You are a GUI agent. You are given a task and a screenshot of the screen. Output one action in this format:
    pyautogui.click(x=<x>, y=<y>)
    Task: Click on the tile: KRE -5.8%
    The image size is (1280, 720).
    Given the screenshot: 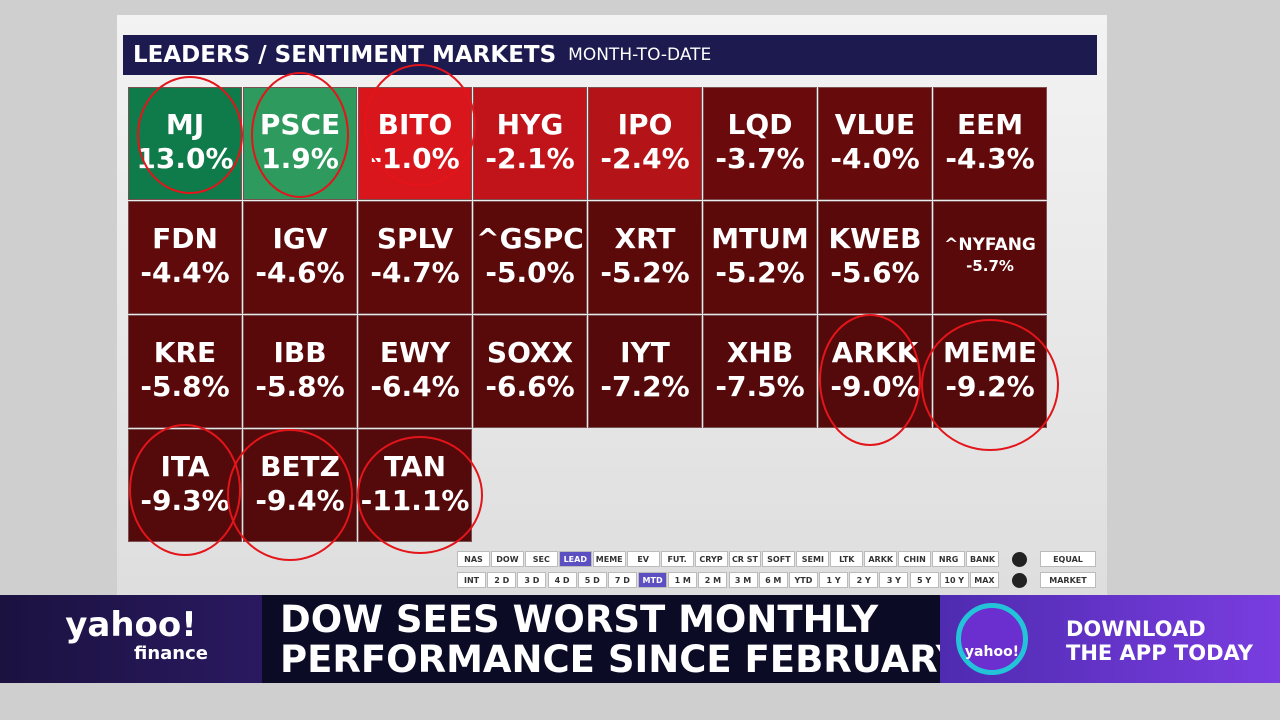 What is the action you would take?
    pyautogui.click(x=185, y=371)
    